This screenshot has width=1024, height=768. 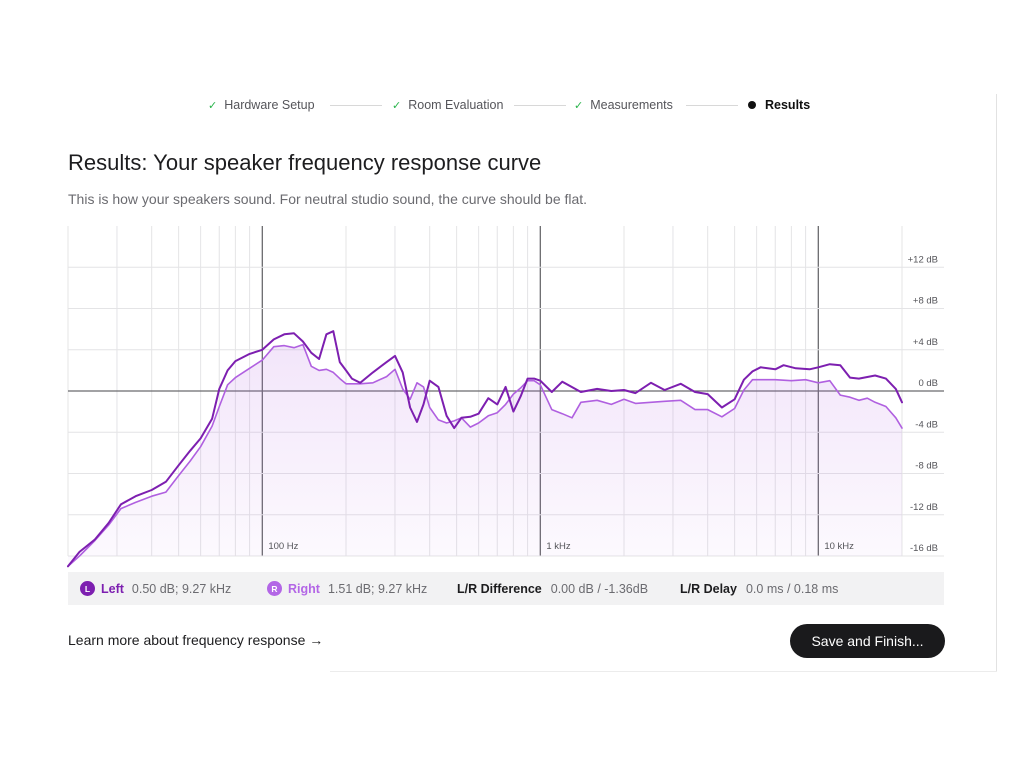 I want to click on legend-right-channel: R Right 1.51 dB; 9.27 kHz, so click(x=347, y=588).